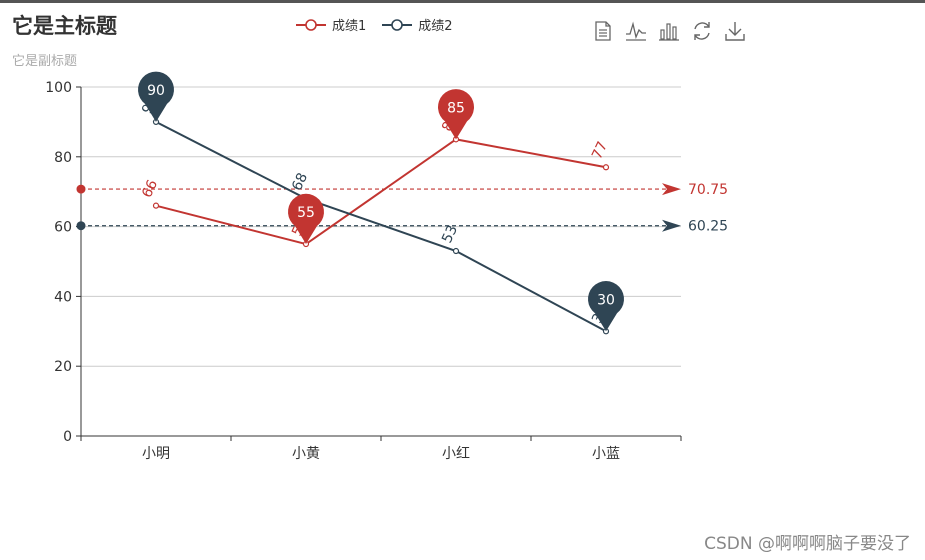 The image size is (925, 560). Describe the element at coordinates (156, 91) in the screenshot. I see `marker-pin-label: 90` at that location.